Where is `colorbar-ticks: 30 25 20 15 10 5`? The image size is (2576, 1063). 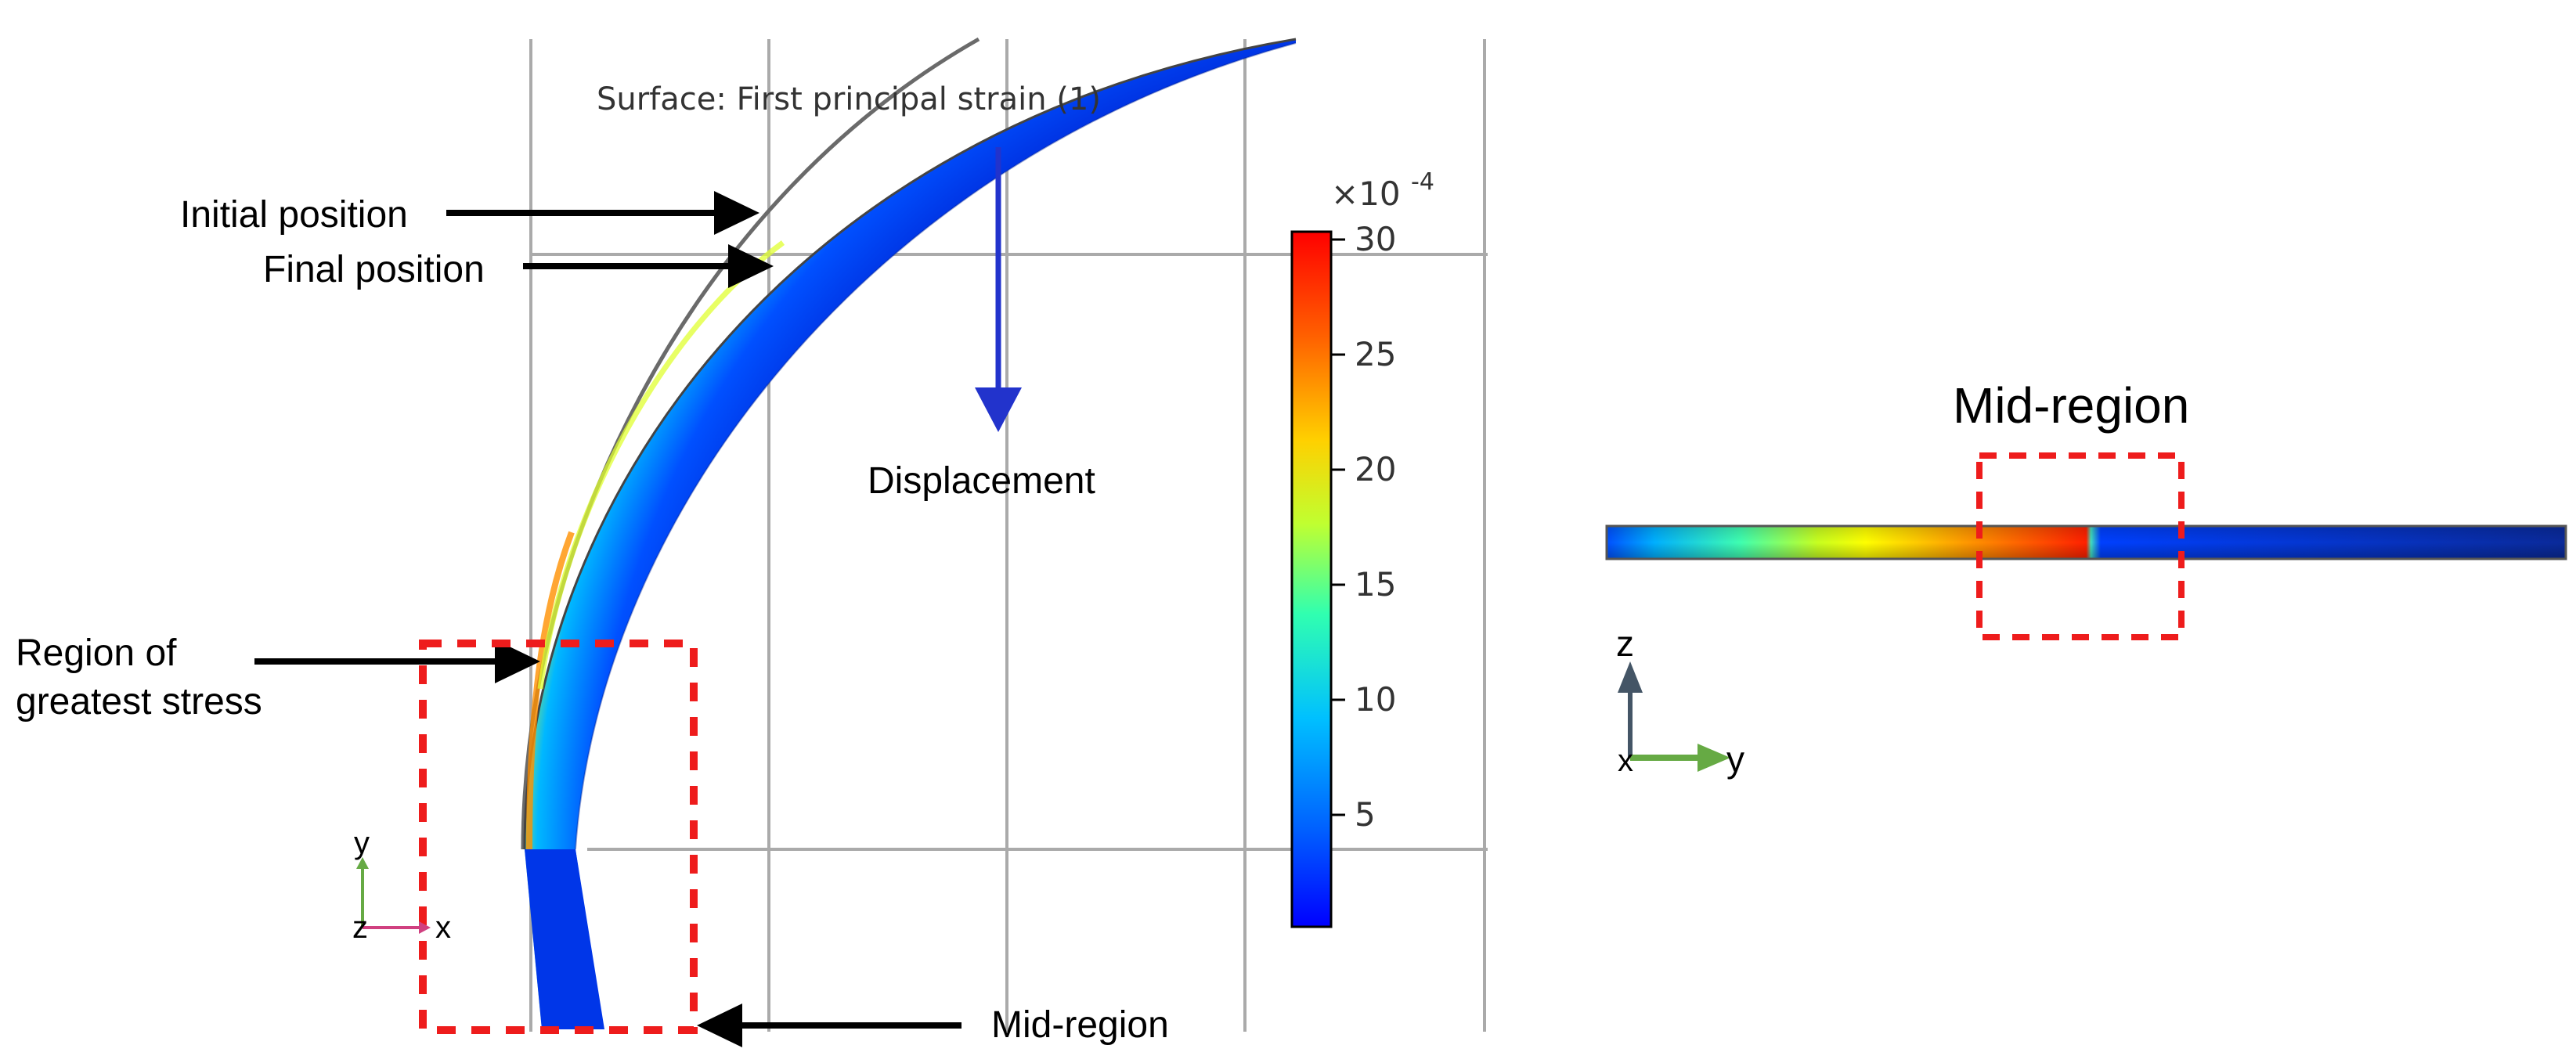 colorbar-ticks: 30 25 20 15 10 5 is located at coordinates (1363, 527).